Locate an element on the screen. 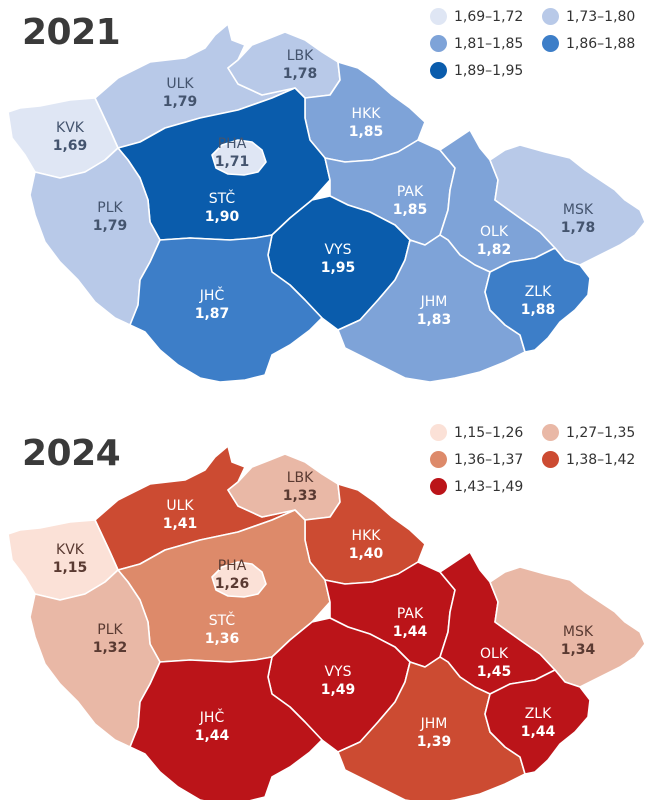  legend-item: 1,36–1,37 is located at coordinates (476, 459).